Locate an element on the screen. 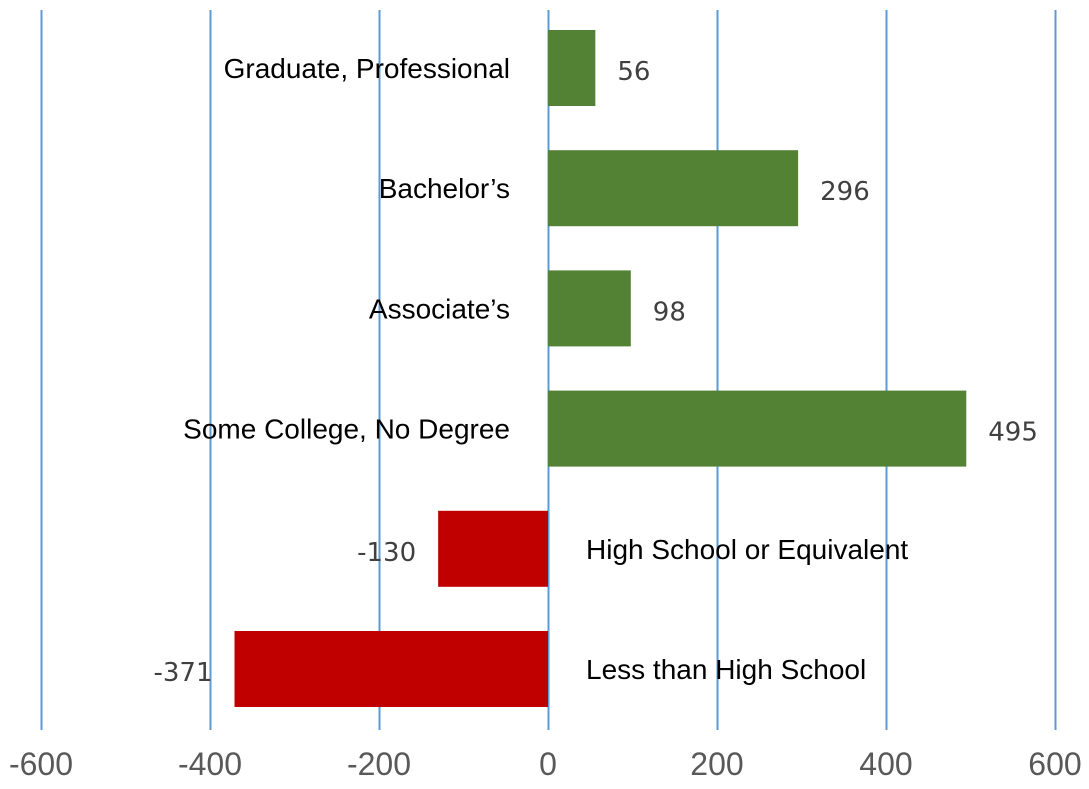 The width and height of the screenshot is (1089, 789). data-label: -371 is located at coordinates (182, 673).